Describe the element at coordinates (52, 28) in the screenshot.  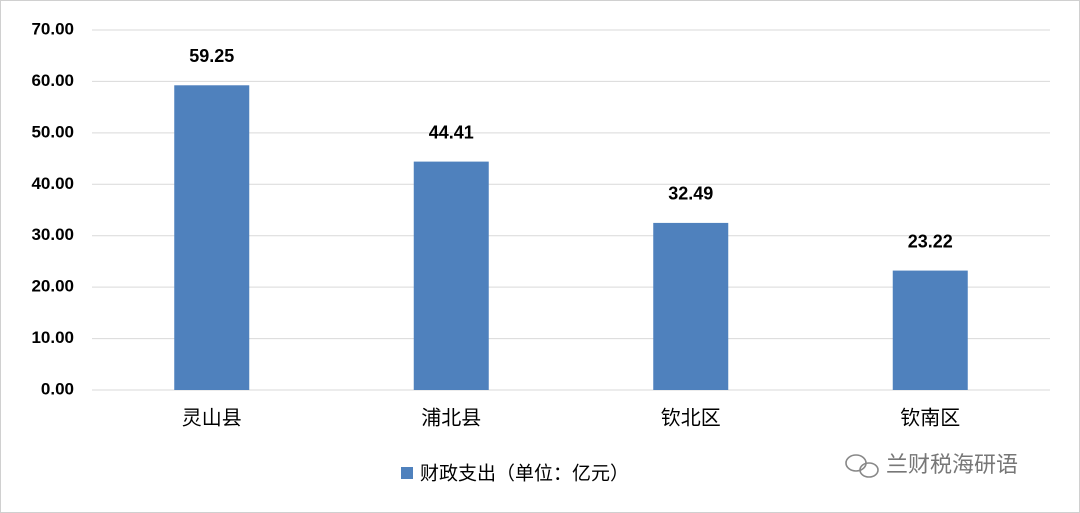
I see `y-tick-label: 70.00` at that location.